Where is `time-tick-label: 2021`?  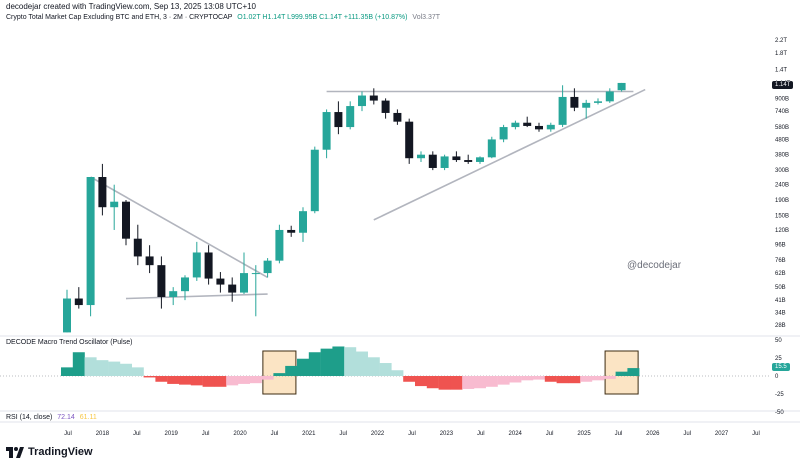
time-tick-label: 2021 is located at coordinates (309, 434).